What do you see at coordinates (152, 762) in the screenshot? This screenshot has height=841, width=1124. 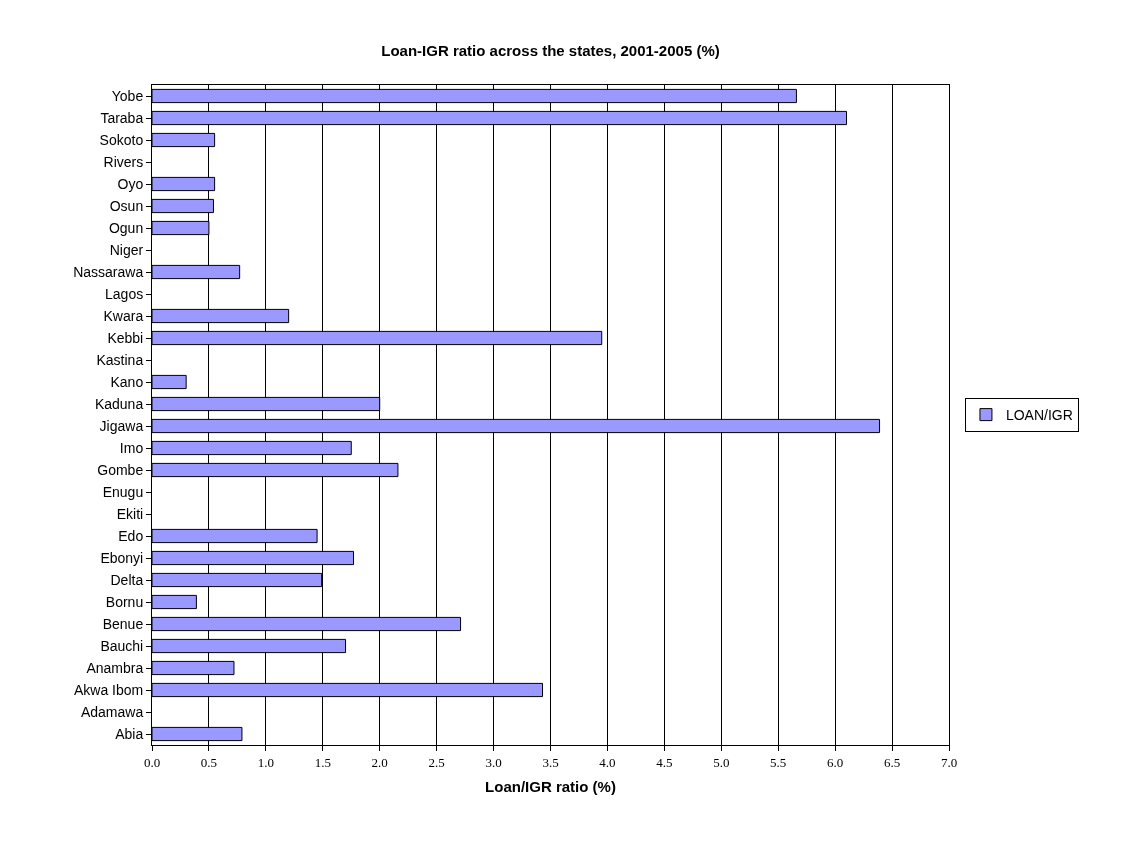 I see `x-tick-label: 0.0` at bounding box center [152, 762].